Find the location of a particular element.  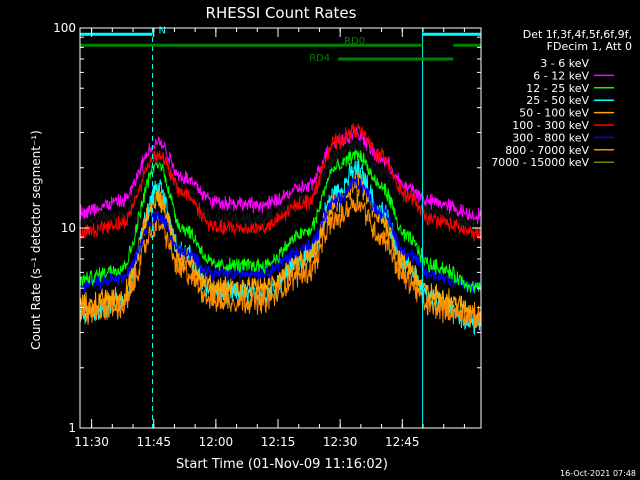

legend-label: 12 - 25 keV is located at coordinates (557, 88).